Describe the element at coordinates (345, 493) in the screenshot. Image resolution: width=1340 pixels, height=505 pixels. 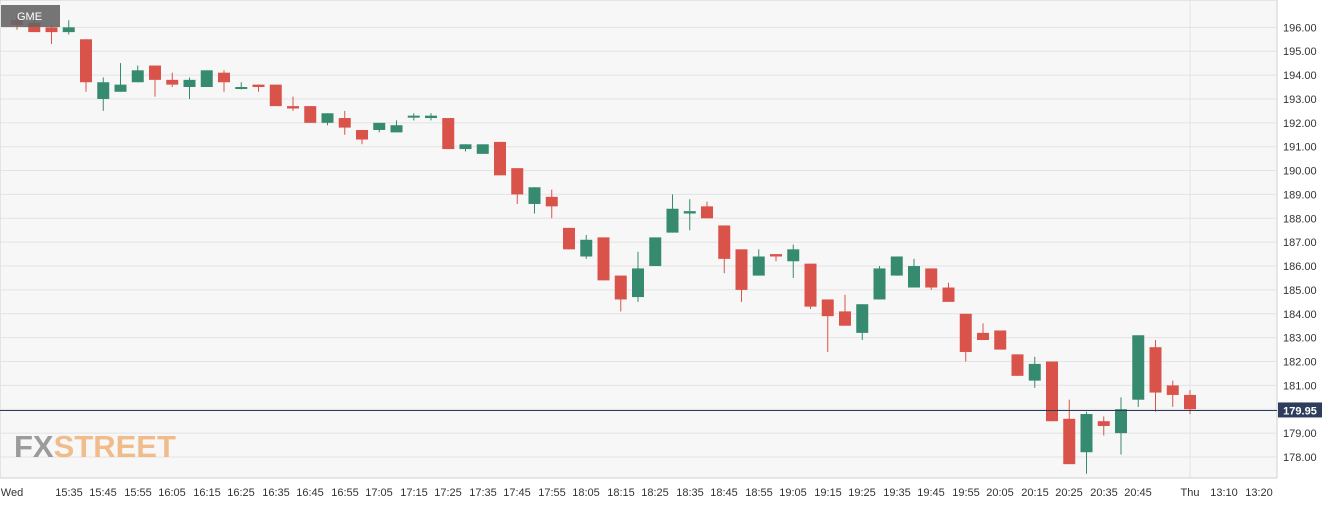
I see `x-tick-label: 16:55` at that location.